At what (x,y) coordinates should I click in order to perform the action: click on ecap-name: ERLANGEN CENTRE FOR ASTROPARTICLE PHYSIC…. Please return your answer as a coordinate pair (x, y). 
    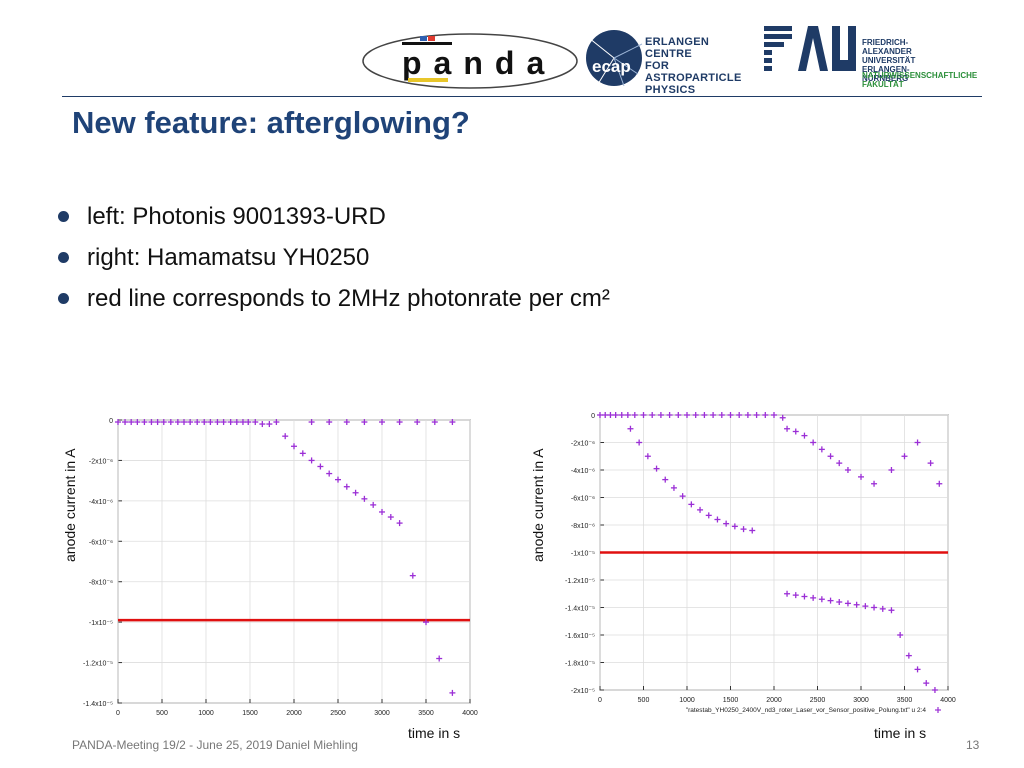
    Looking at the image, I should click on (693, 66).